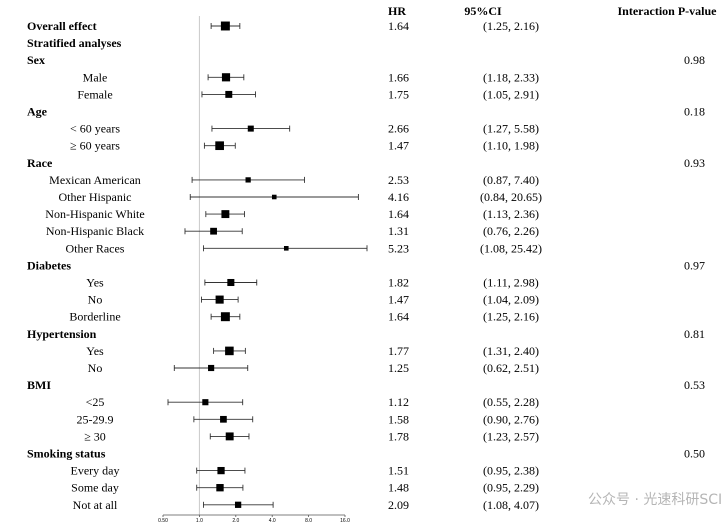 The image size is (727, 532). I want to click on subgroup-label: Some day, so click(95, 488).